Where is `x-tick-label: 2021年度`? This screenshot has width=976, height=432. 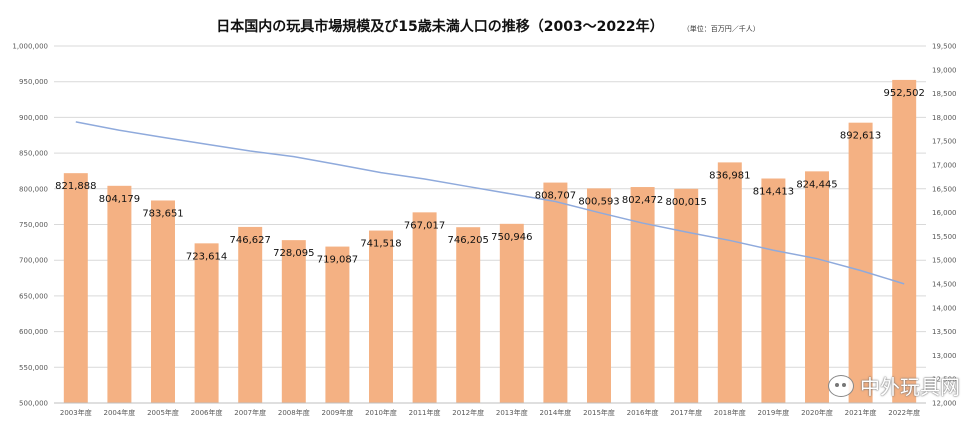 x-tick-label: 2021年度 is located at coordinates (861, 412).